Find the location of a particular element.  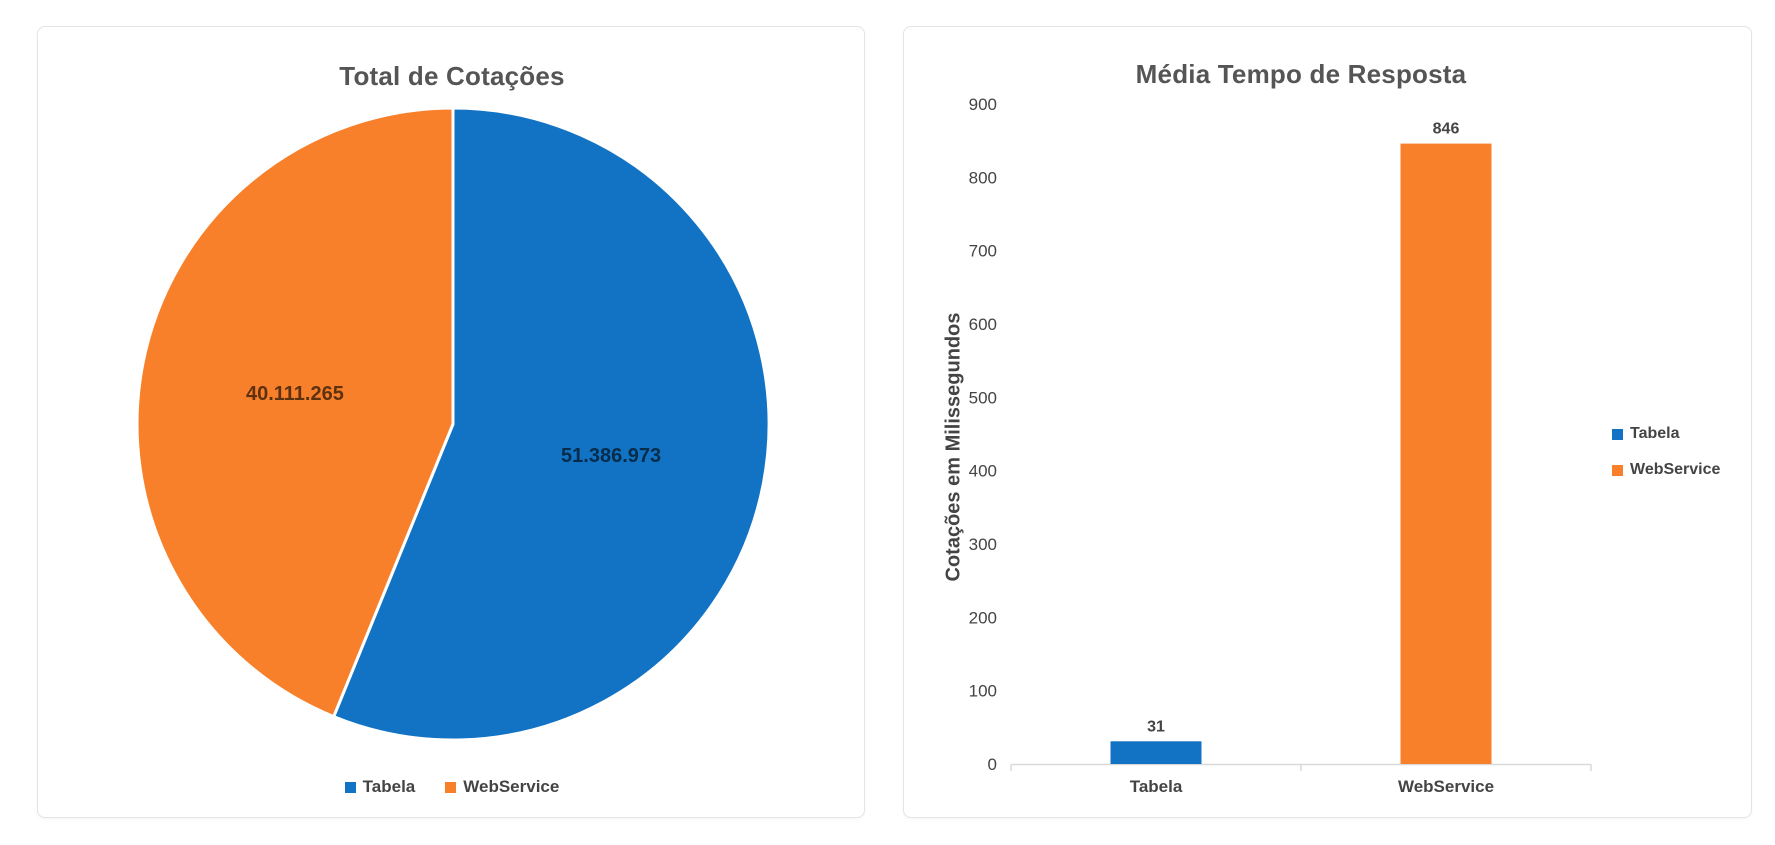

bar-tabela is located at coordinates (1156, 752).